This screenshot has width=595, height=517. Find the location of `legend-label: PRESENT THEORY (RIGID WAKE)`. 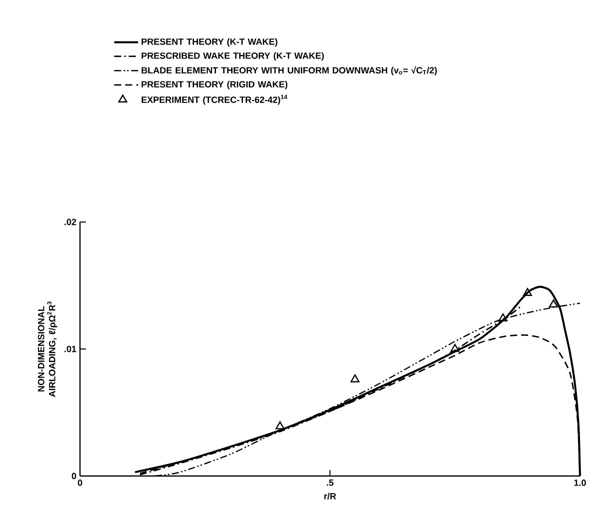

legend-label: PRESENT THEORY (RIGID WAKE) is located at coordinates (215, 85).